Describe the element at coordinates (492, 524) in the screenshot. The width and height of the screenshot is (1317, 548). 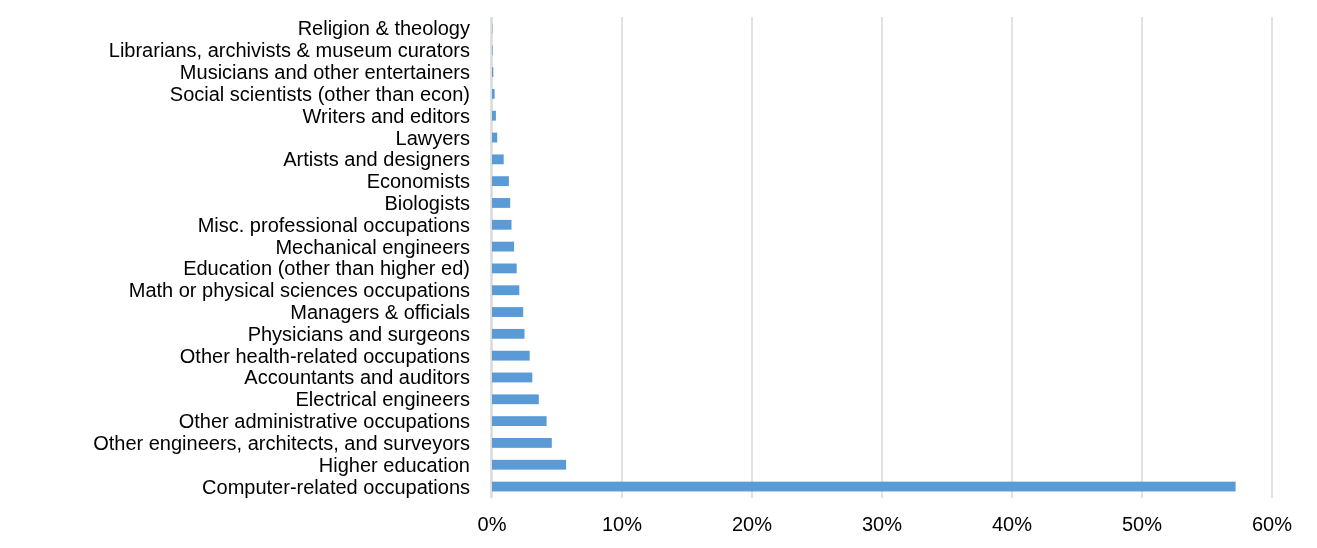
I see `x-tick-label: 0%` at that location.